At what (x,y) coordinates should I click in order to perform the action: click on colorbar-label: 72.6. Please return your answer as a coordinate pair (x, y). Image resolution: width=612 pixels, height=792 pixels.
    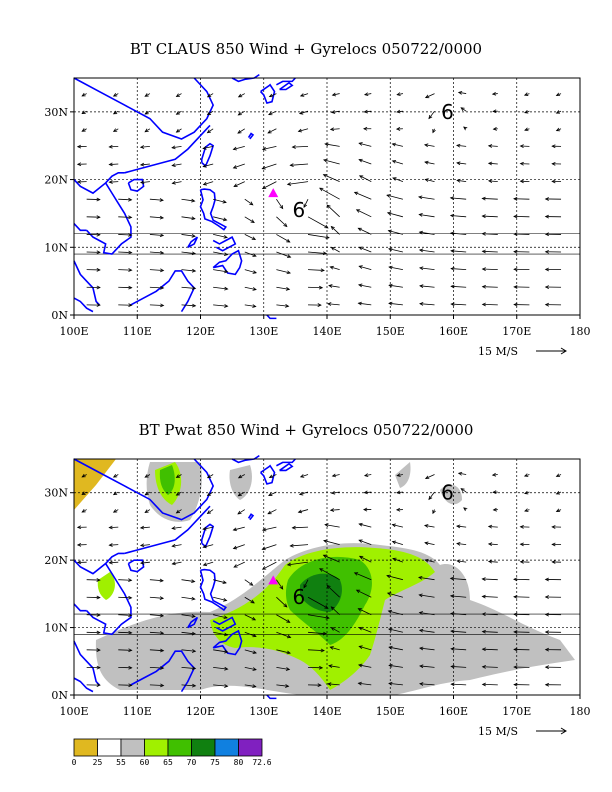
    Looking at the image, I should click on (261, 762).